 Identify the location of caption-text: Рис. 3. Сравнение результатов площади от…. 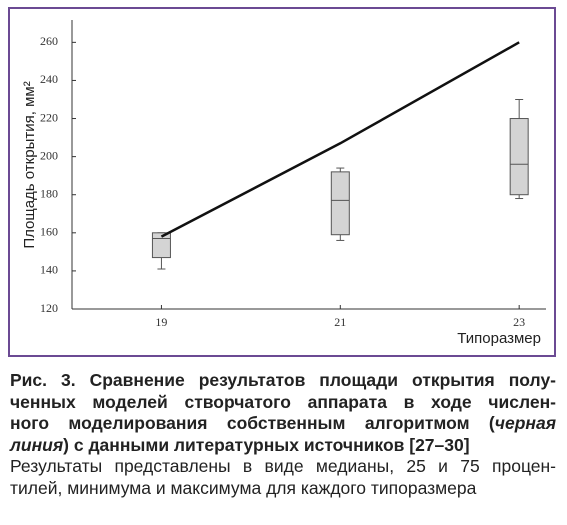
(283, 380).